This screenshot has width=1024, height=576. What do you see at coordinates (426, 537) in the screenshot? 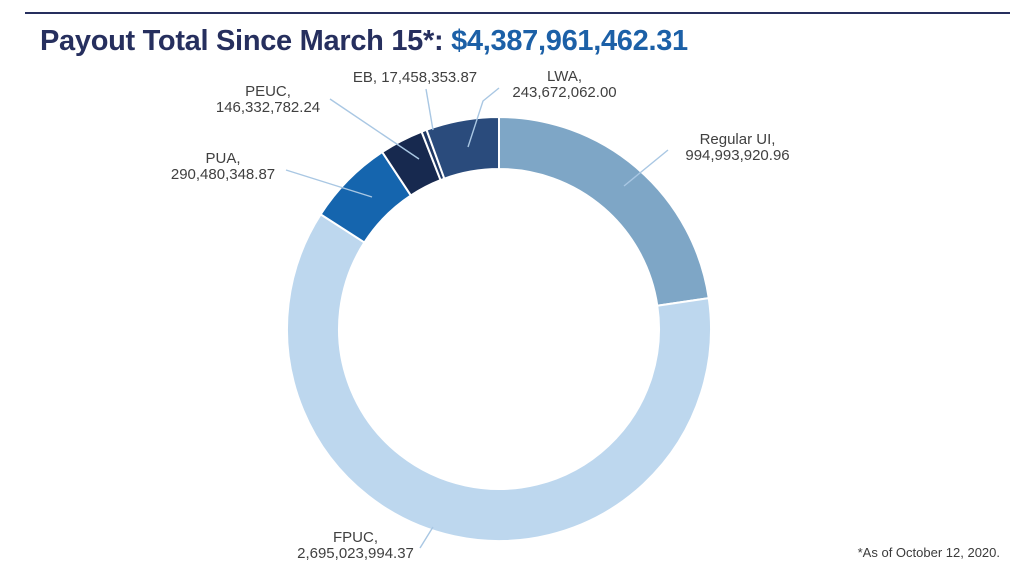
I see `leader-line-fpuc` at bounding box center [426, 537].